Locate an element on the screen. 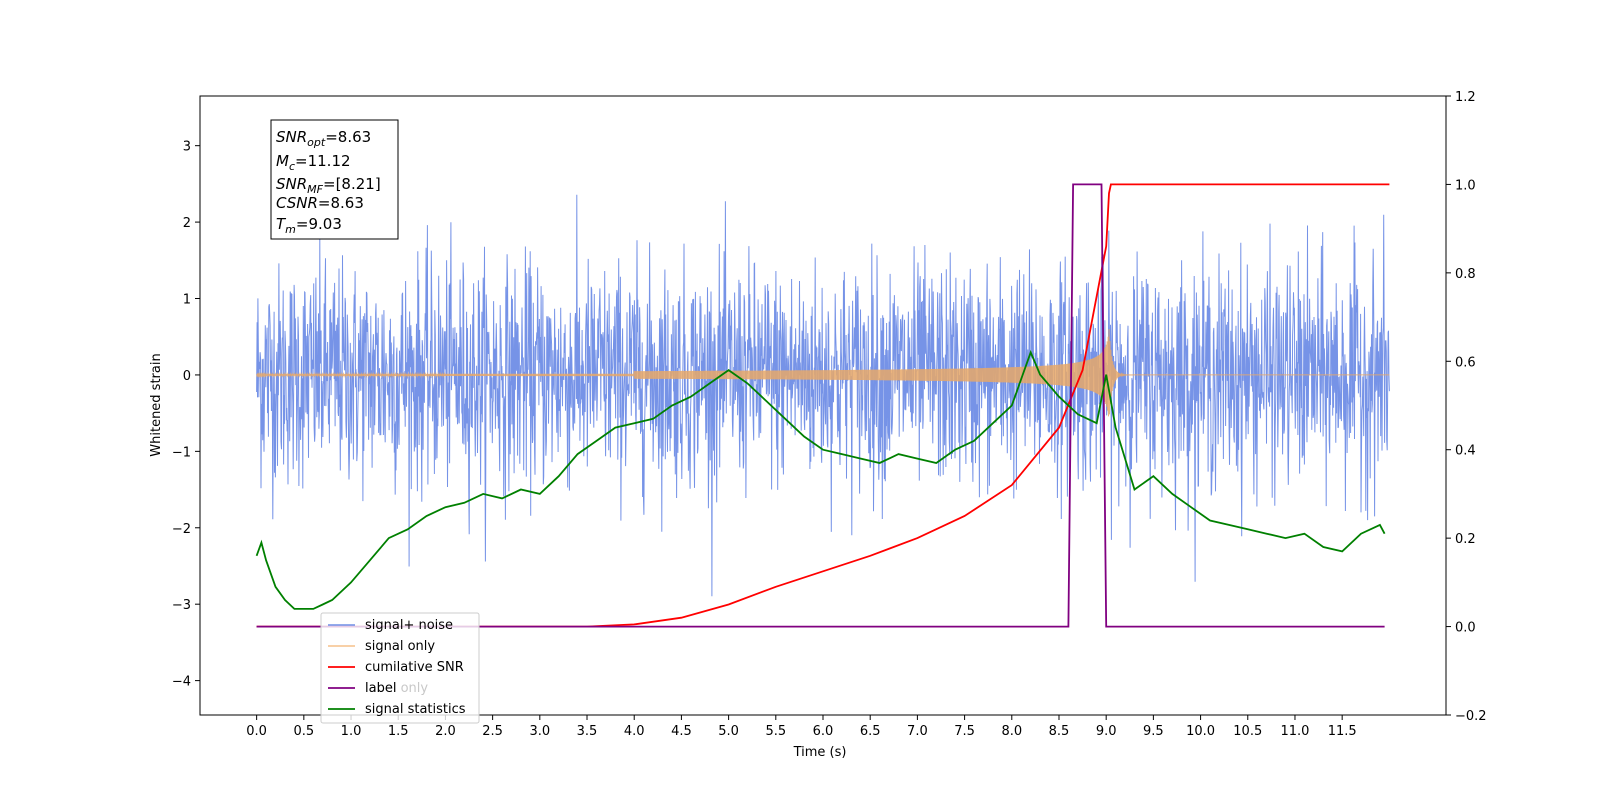 The width and height of the screenshot is (1600, 800). legend-item-signal-only: signal only is located at coordinates (381, 646).